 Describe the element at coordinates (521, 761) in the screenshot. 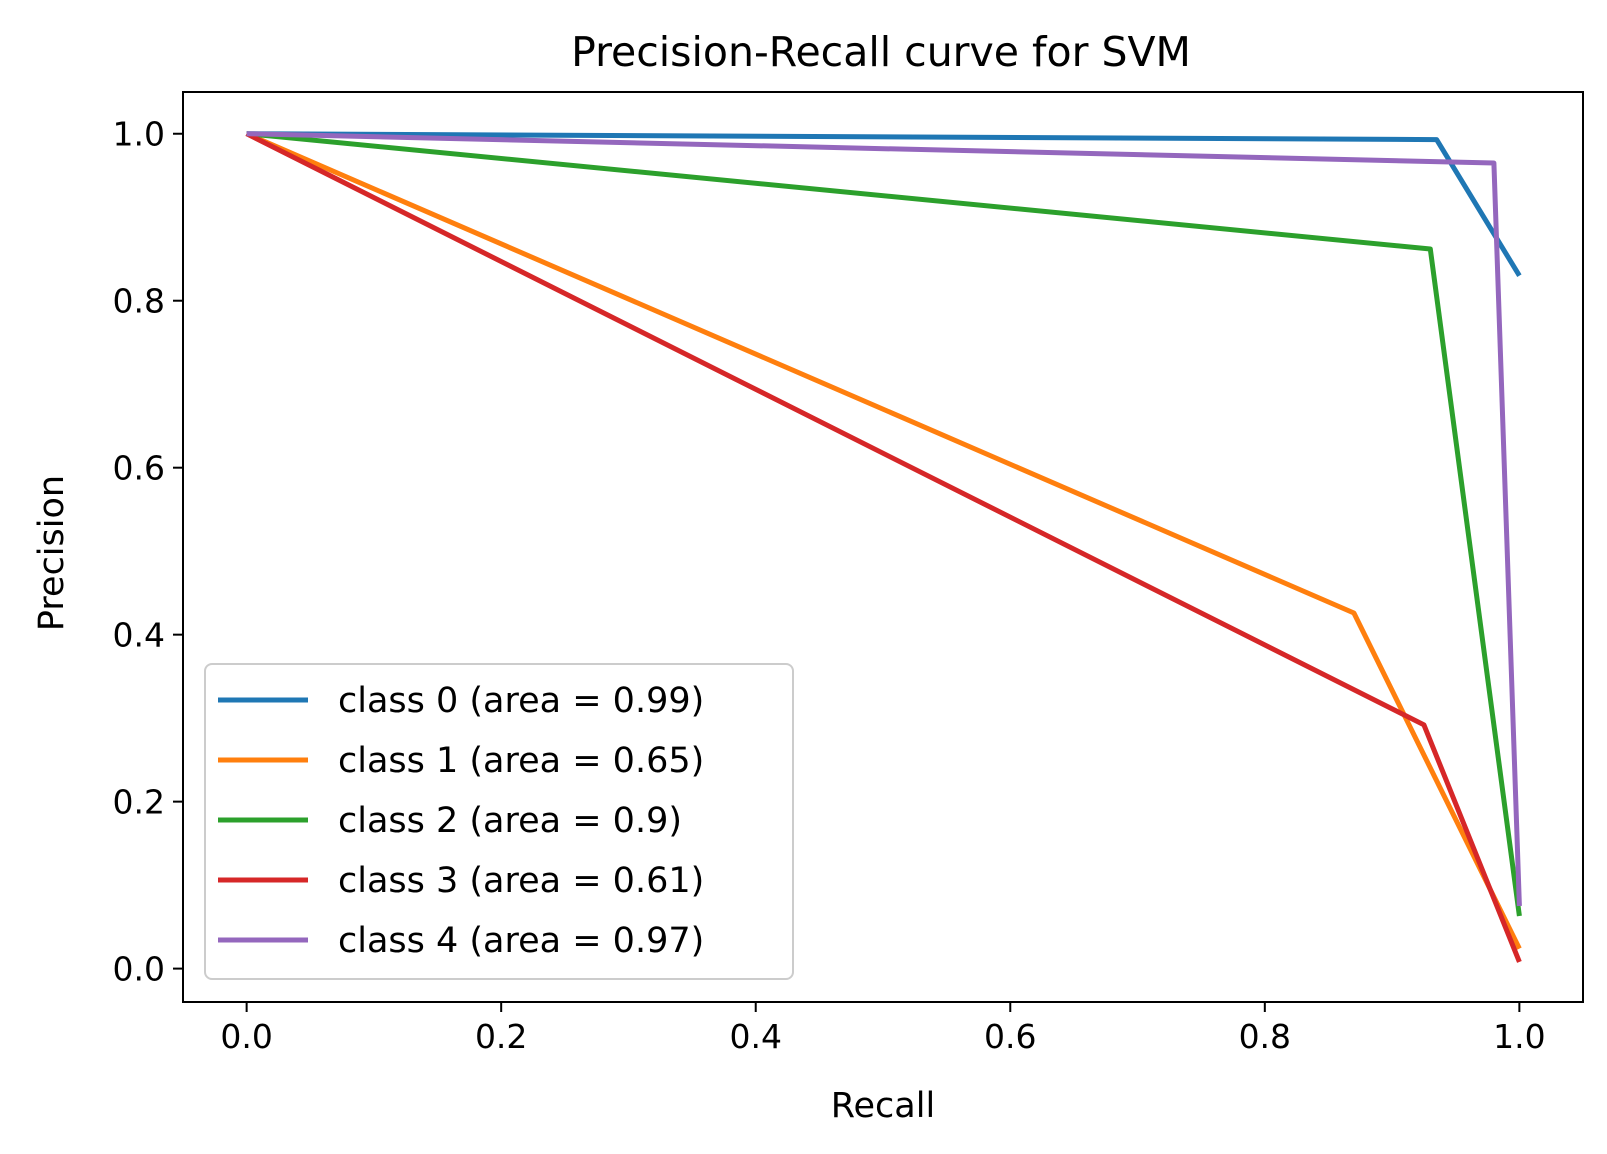

I see `legend-label: class 1 (area = 0.65)` at that location.